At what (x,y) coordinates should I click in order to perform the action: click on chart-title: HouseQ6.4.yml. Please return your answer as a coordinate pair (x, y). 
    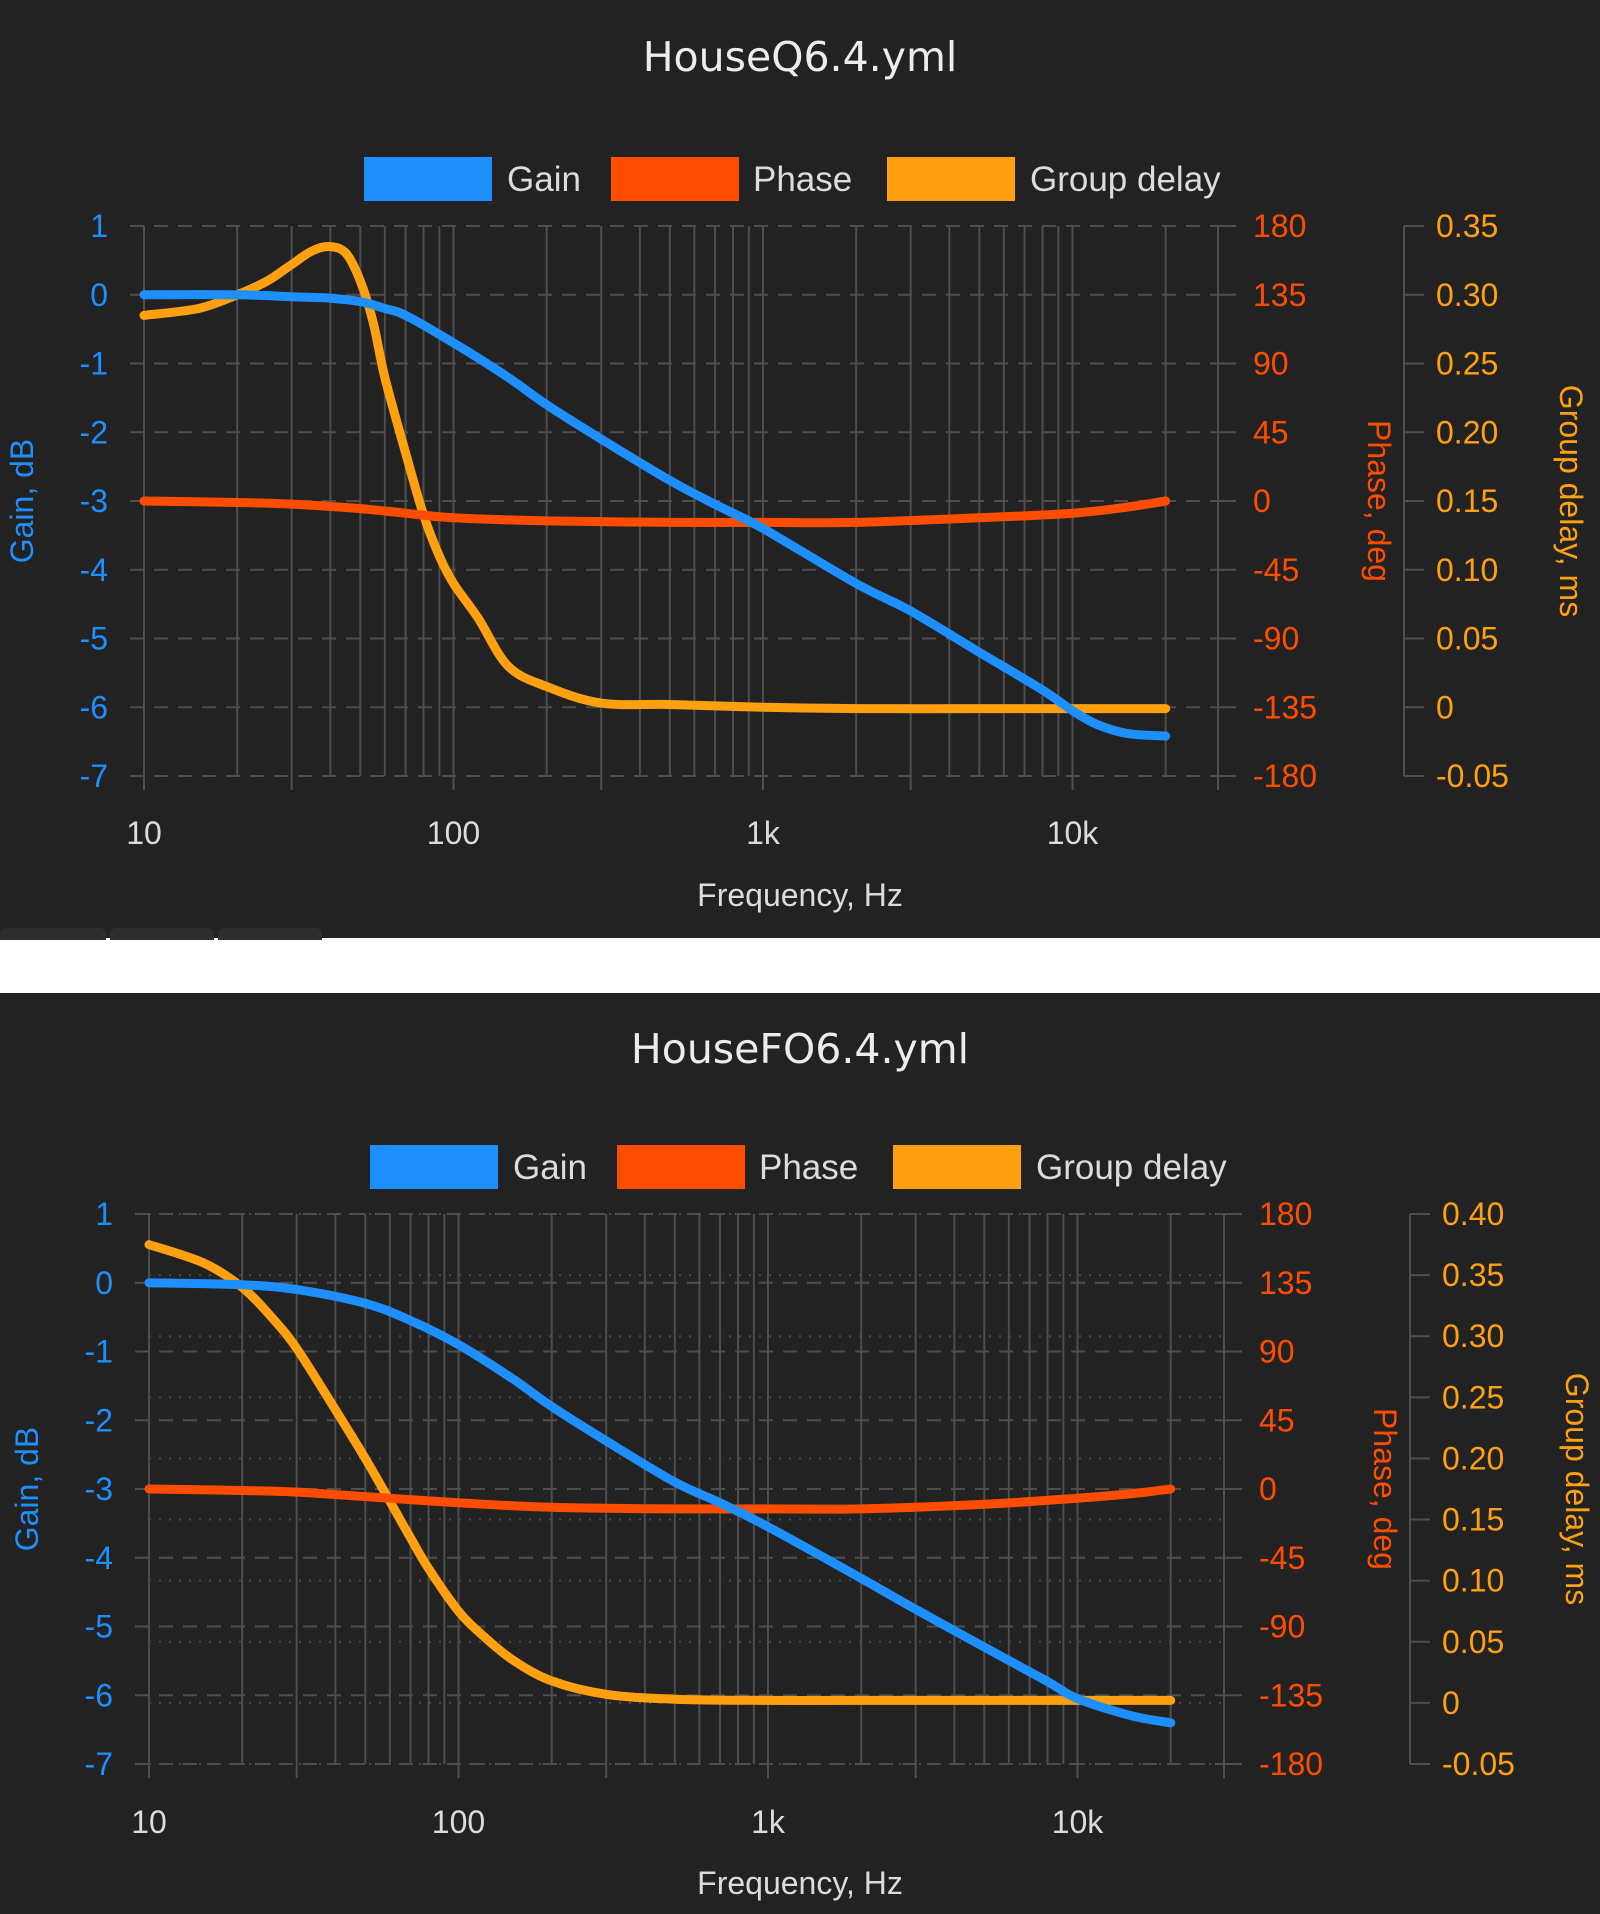
    Looking at the image, I should click on (800, 57).